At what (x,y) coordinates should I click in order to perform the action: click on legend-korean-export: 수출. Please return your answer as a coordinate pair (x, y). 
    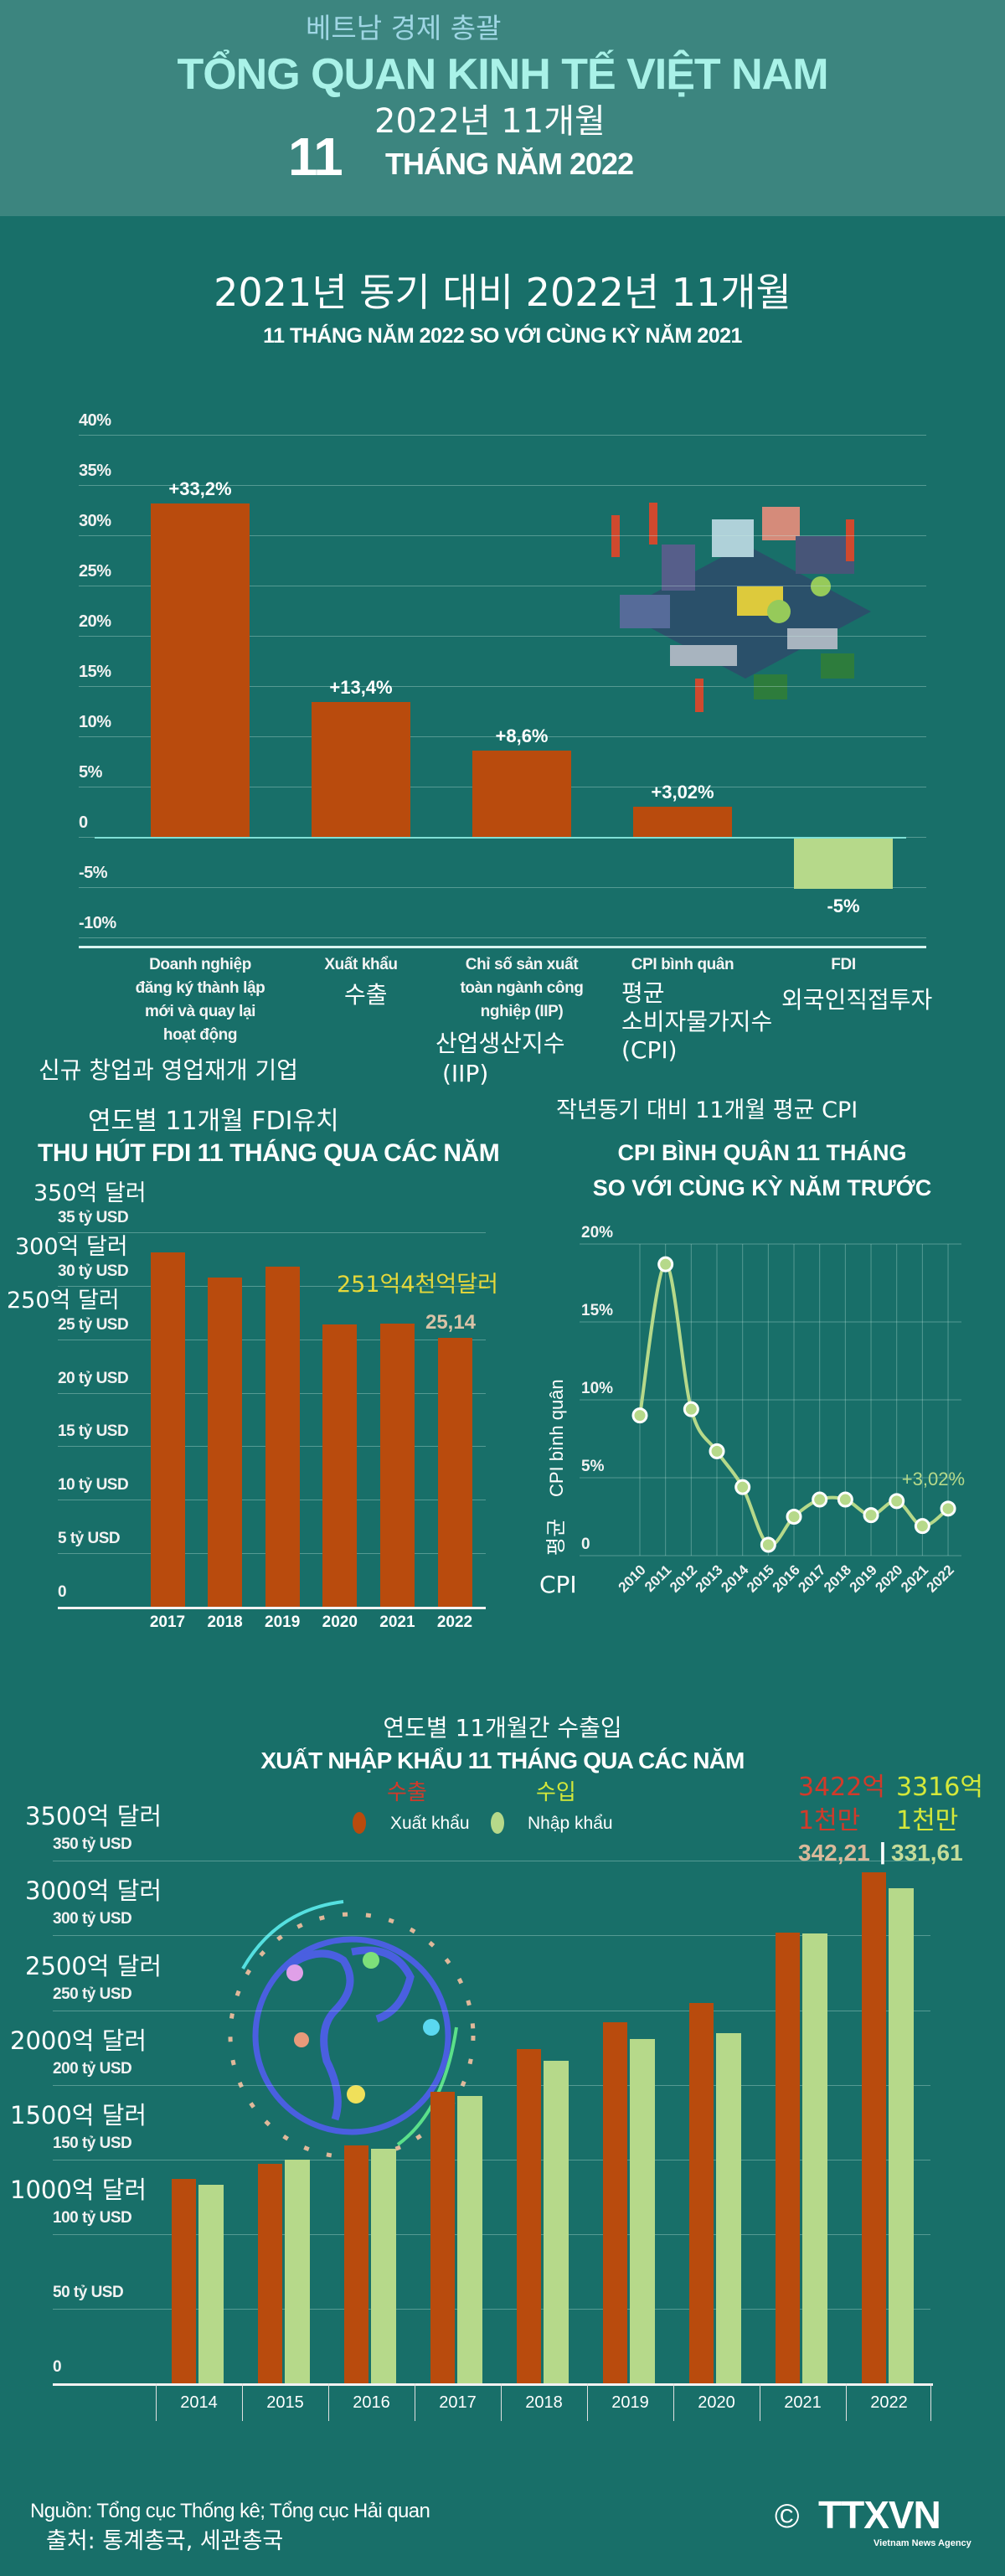
    Looking at the image, I should click on (407, 1792).